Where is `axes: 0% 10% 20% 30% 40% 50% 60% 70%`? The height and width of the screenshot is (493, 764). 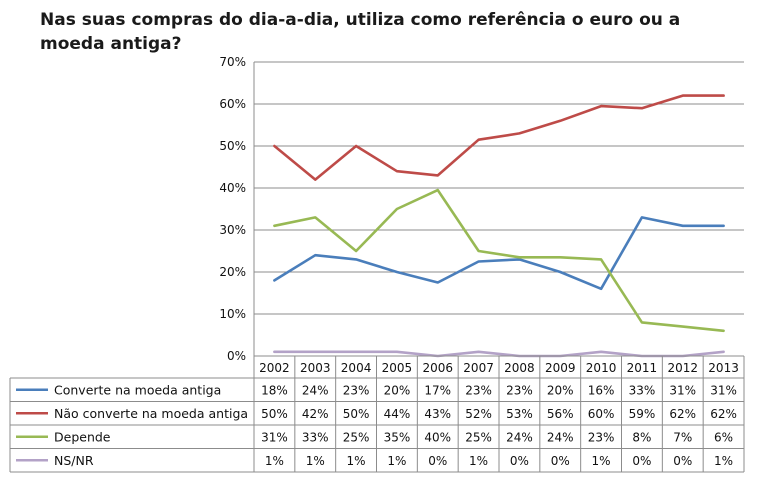
axes: 0% 10% 20% 30% 40% 50% 60% 70% is located at coordinates (237, 209).